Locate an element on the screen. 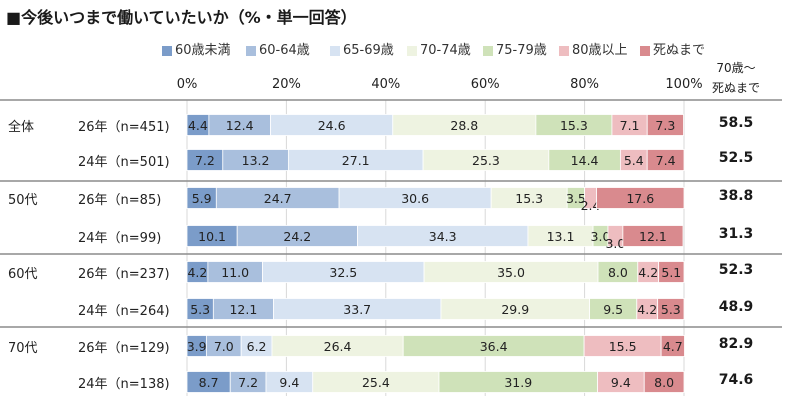  row-label: 24年（n=138) is located at coordinates (124, 384).